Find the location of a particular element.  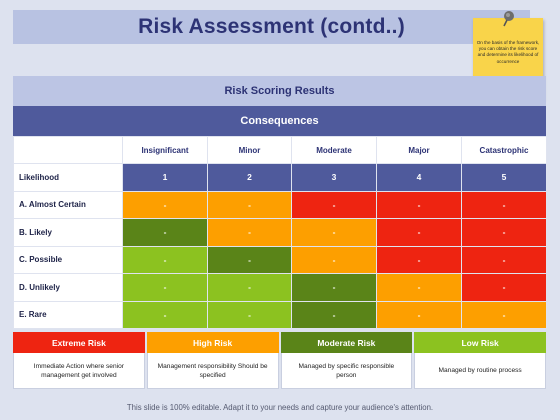

row-label: D. Unlikely is located at coordinates (68, 287).